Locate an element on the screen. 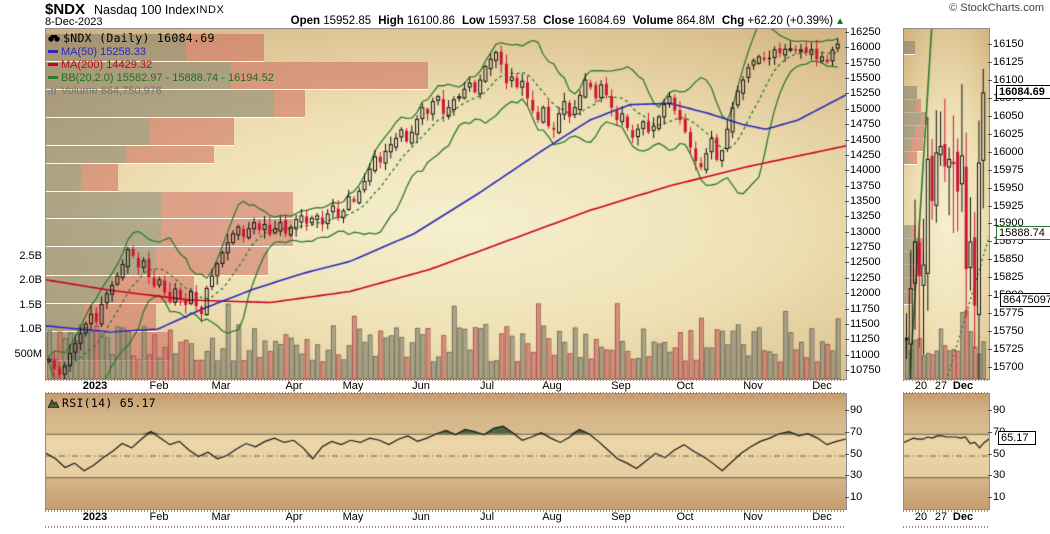 The width and height of the screenshot is (1050, 534). price-axis-label: 11250 is located at coordinates (862, 339).